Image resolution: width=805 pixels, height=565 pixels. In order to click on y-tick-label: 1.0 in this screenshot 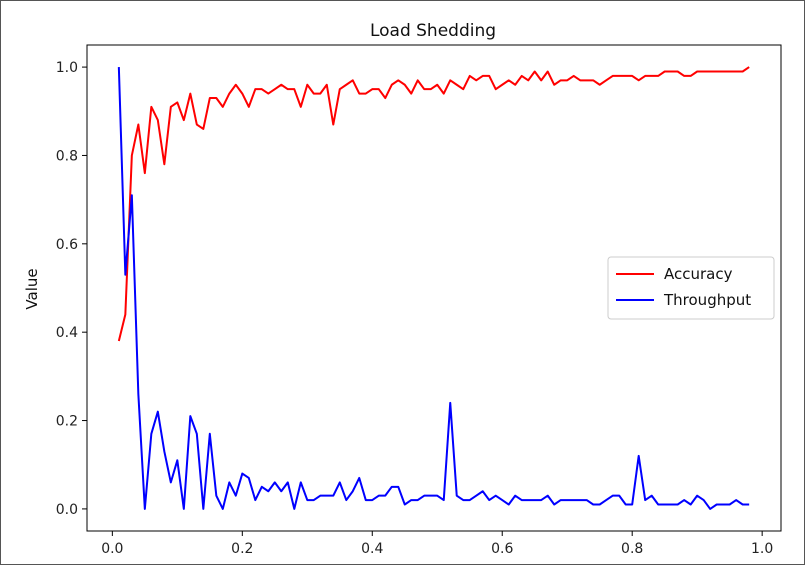, I will do `click(67, 68)`.